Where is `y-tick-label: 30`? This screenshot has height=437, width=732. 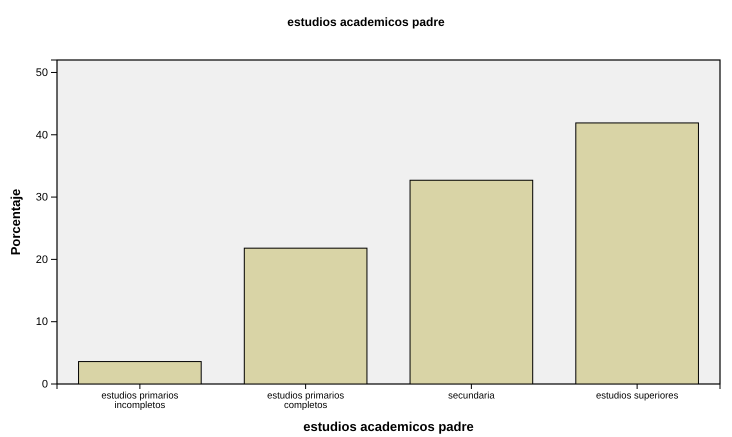
y-tick-label: 30 is located at coordinates (42, 198).